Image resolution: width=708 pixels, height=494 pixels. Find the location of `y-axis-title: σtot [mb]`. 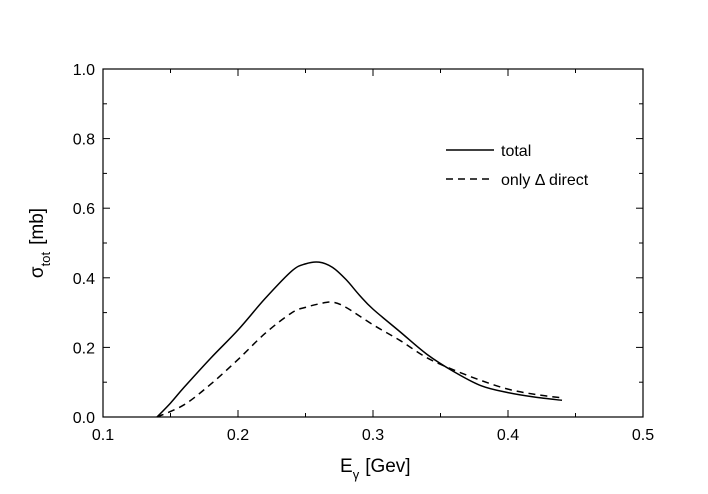

y-axis-title: σtot [mb] is located at coordinates (40, 243).